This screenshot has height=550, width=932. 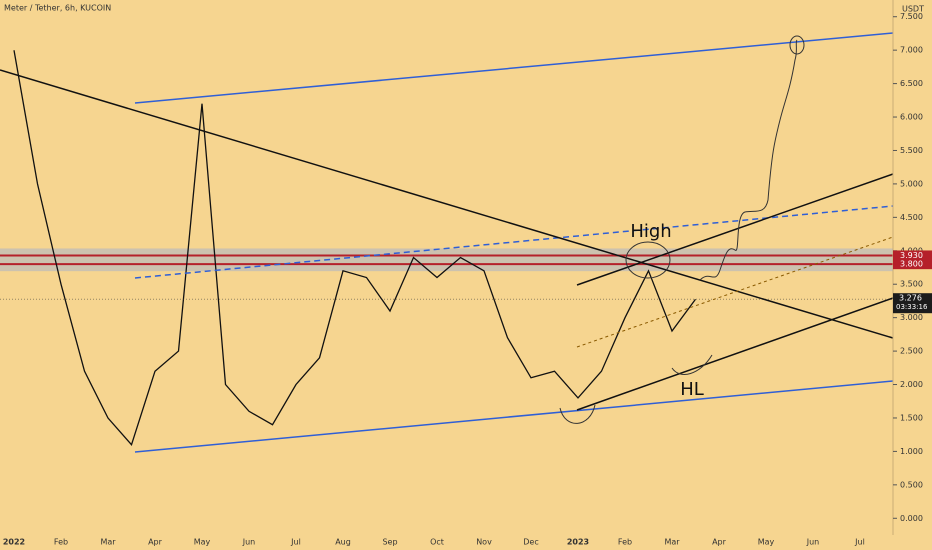 I want to click on x-tick-label: 2023, so click(x=578, y=542).